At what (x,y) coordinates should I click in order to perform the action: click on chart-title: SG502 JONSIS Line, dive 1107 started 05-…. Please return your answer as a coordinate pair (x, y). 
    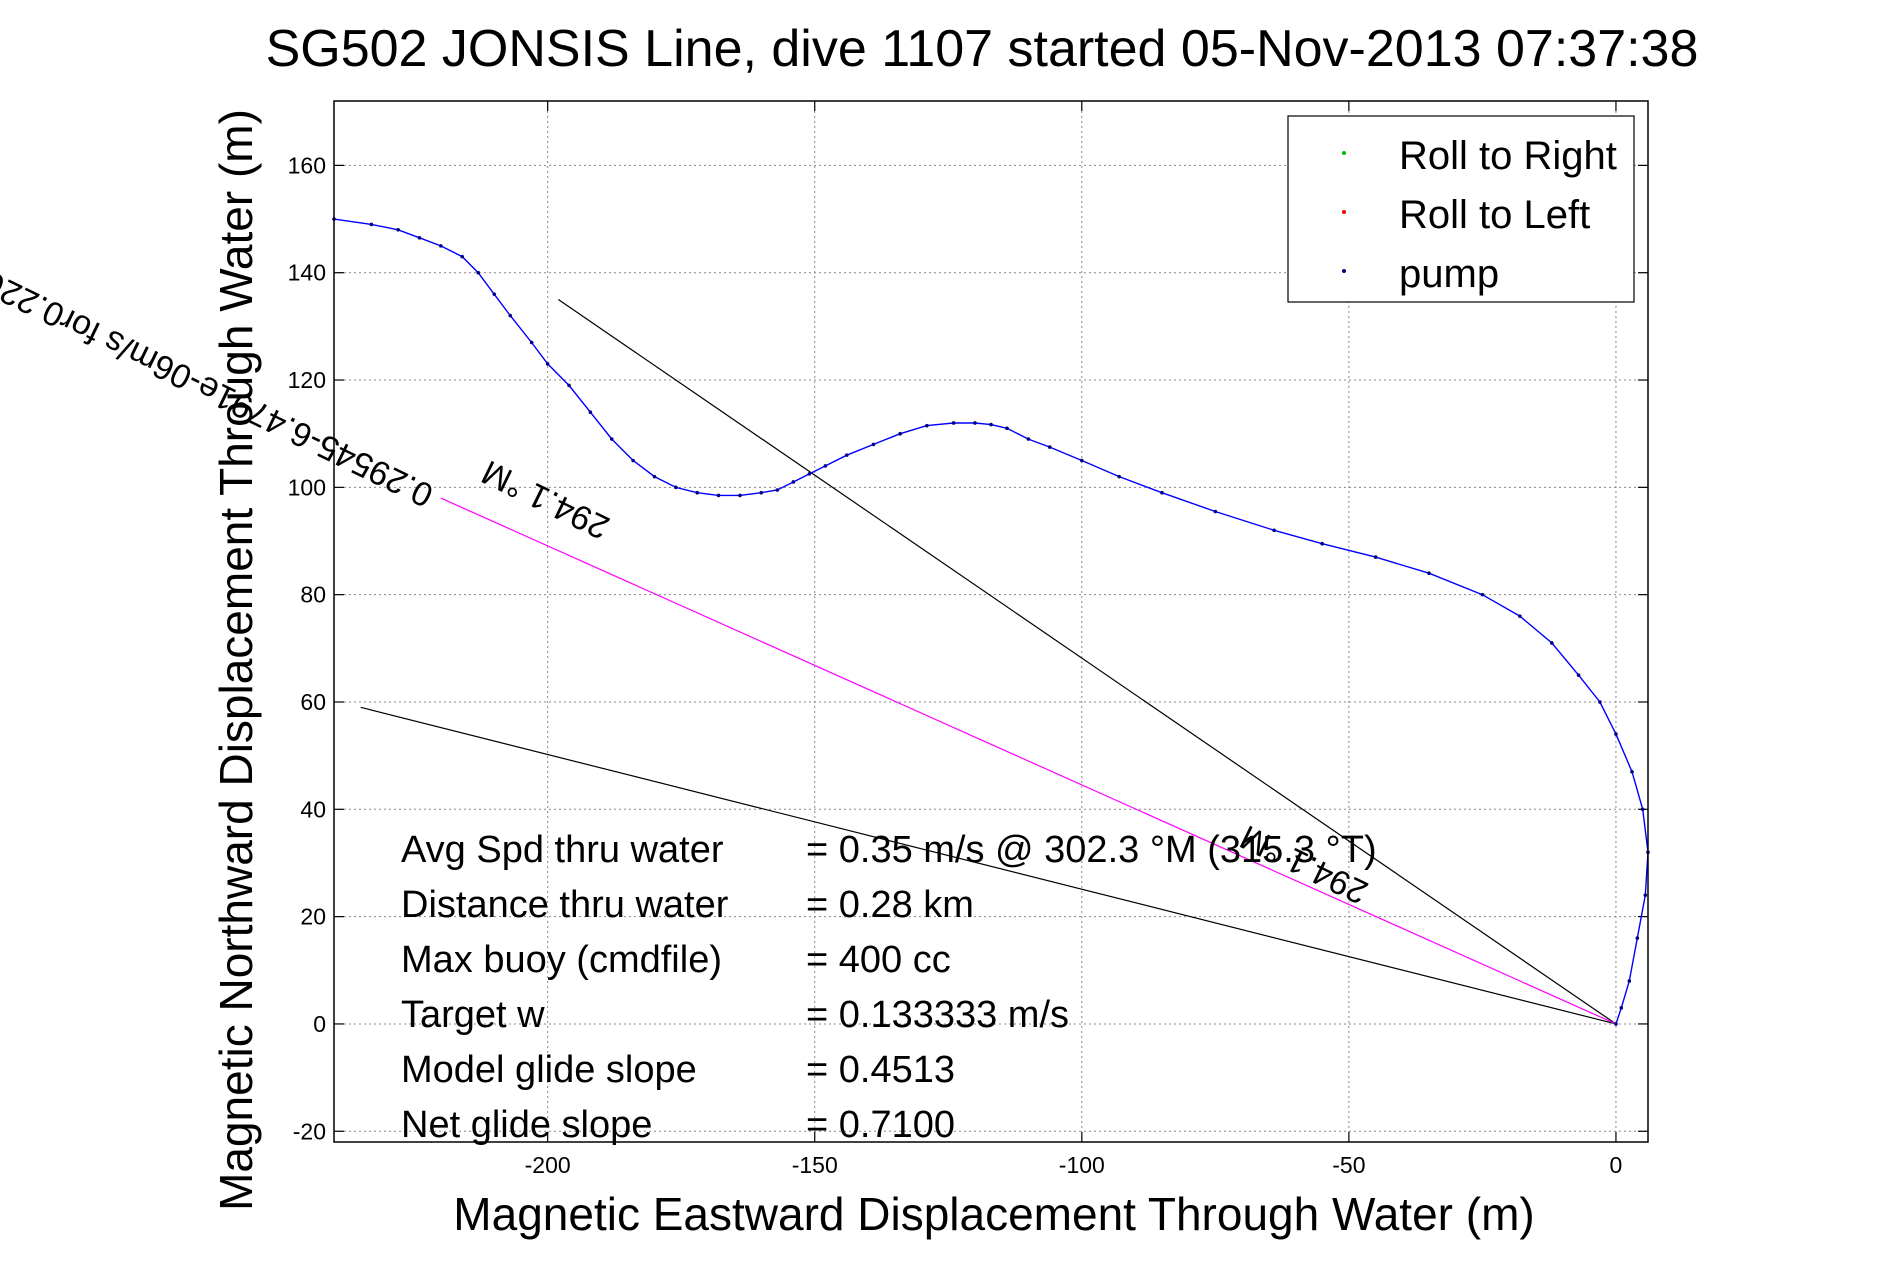
    Looking at the image, I should click on (982, 49).